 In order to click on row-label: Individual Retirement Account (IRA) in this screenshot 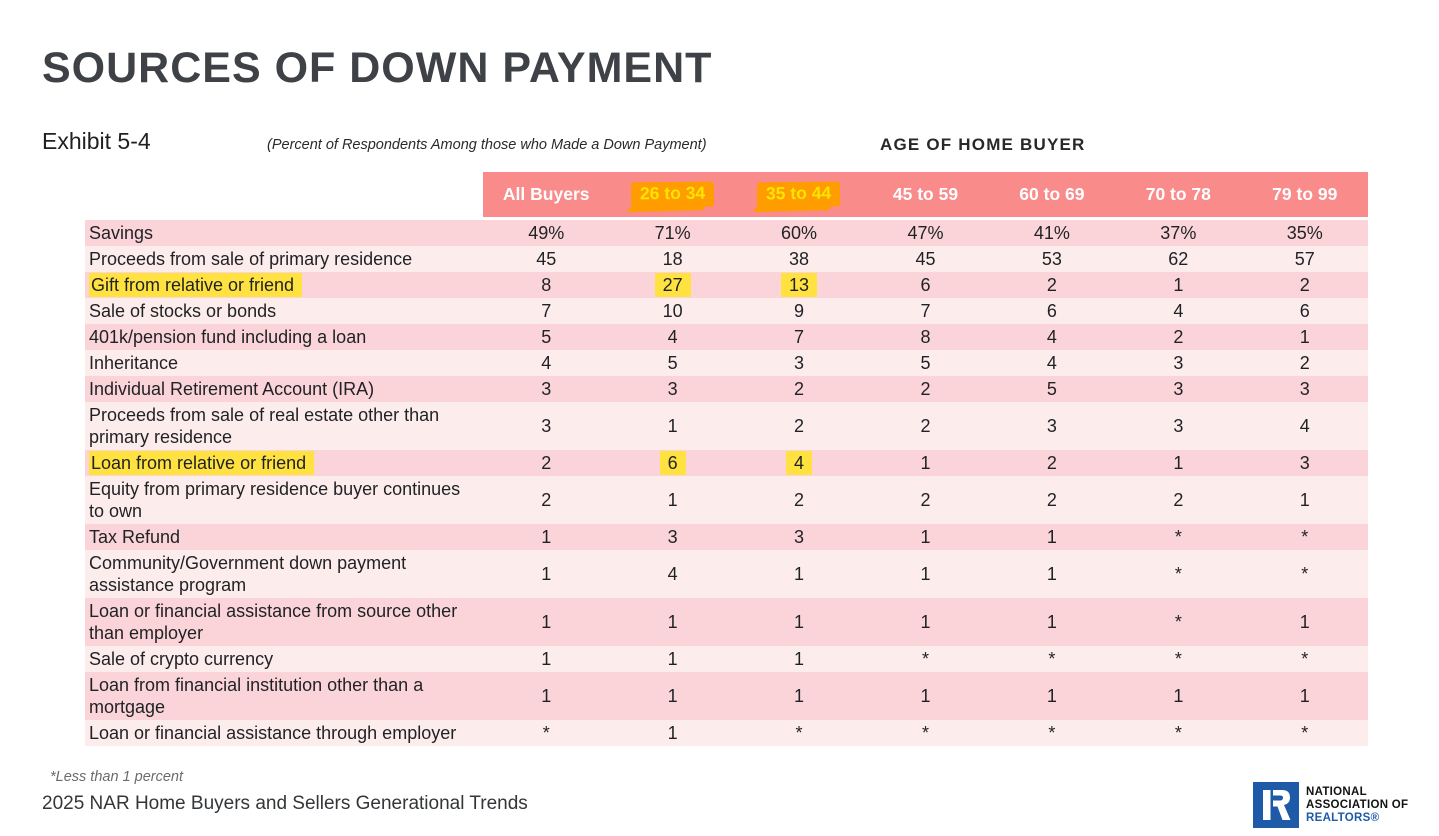, I will do `click(284, 389)`.